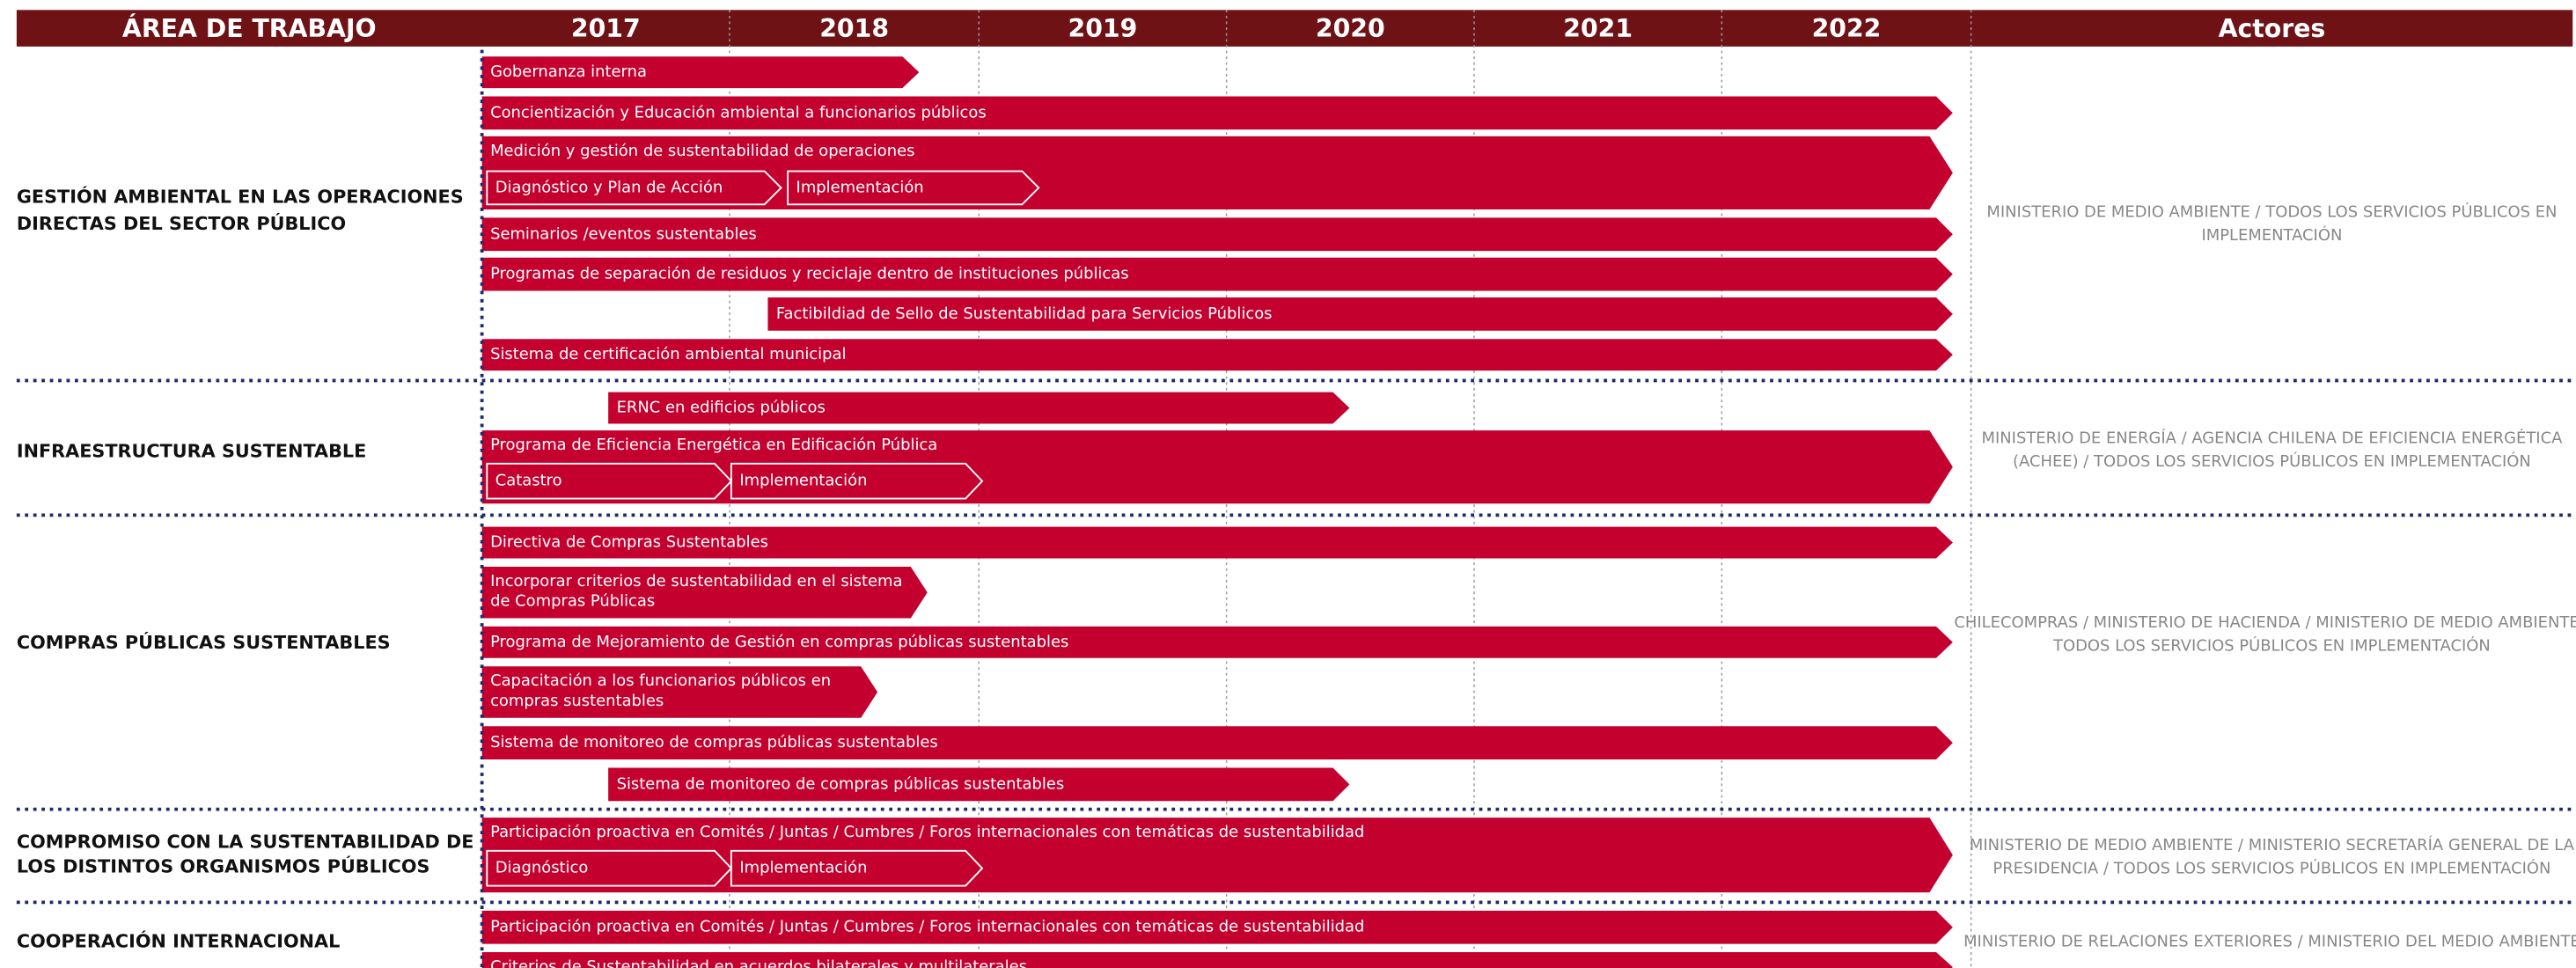 This screenshot has width=2576, height=968. I want to click on section-label: INFRAESTRUCTURA SUSTENTABLE, so click(191, 452).